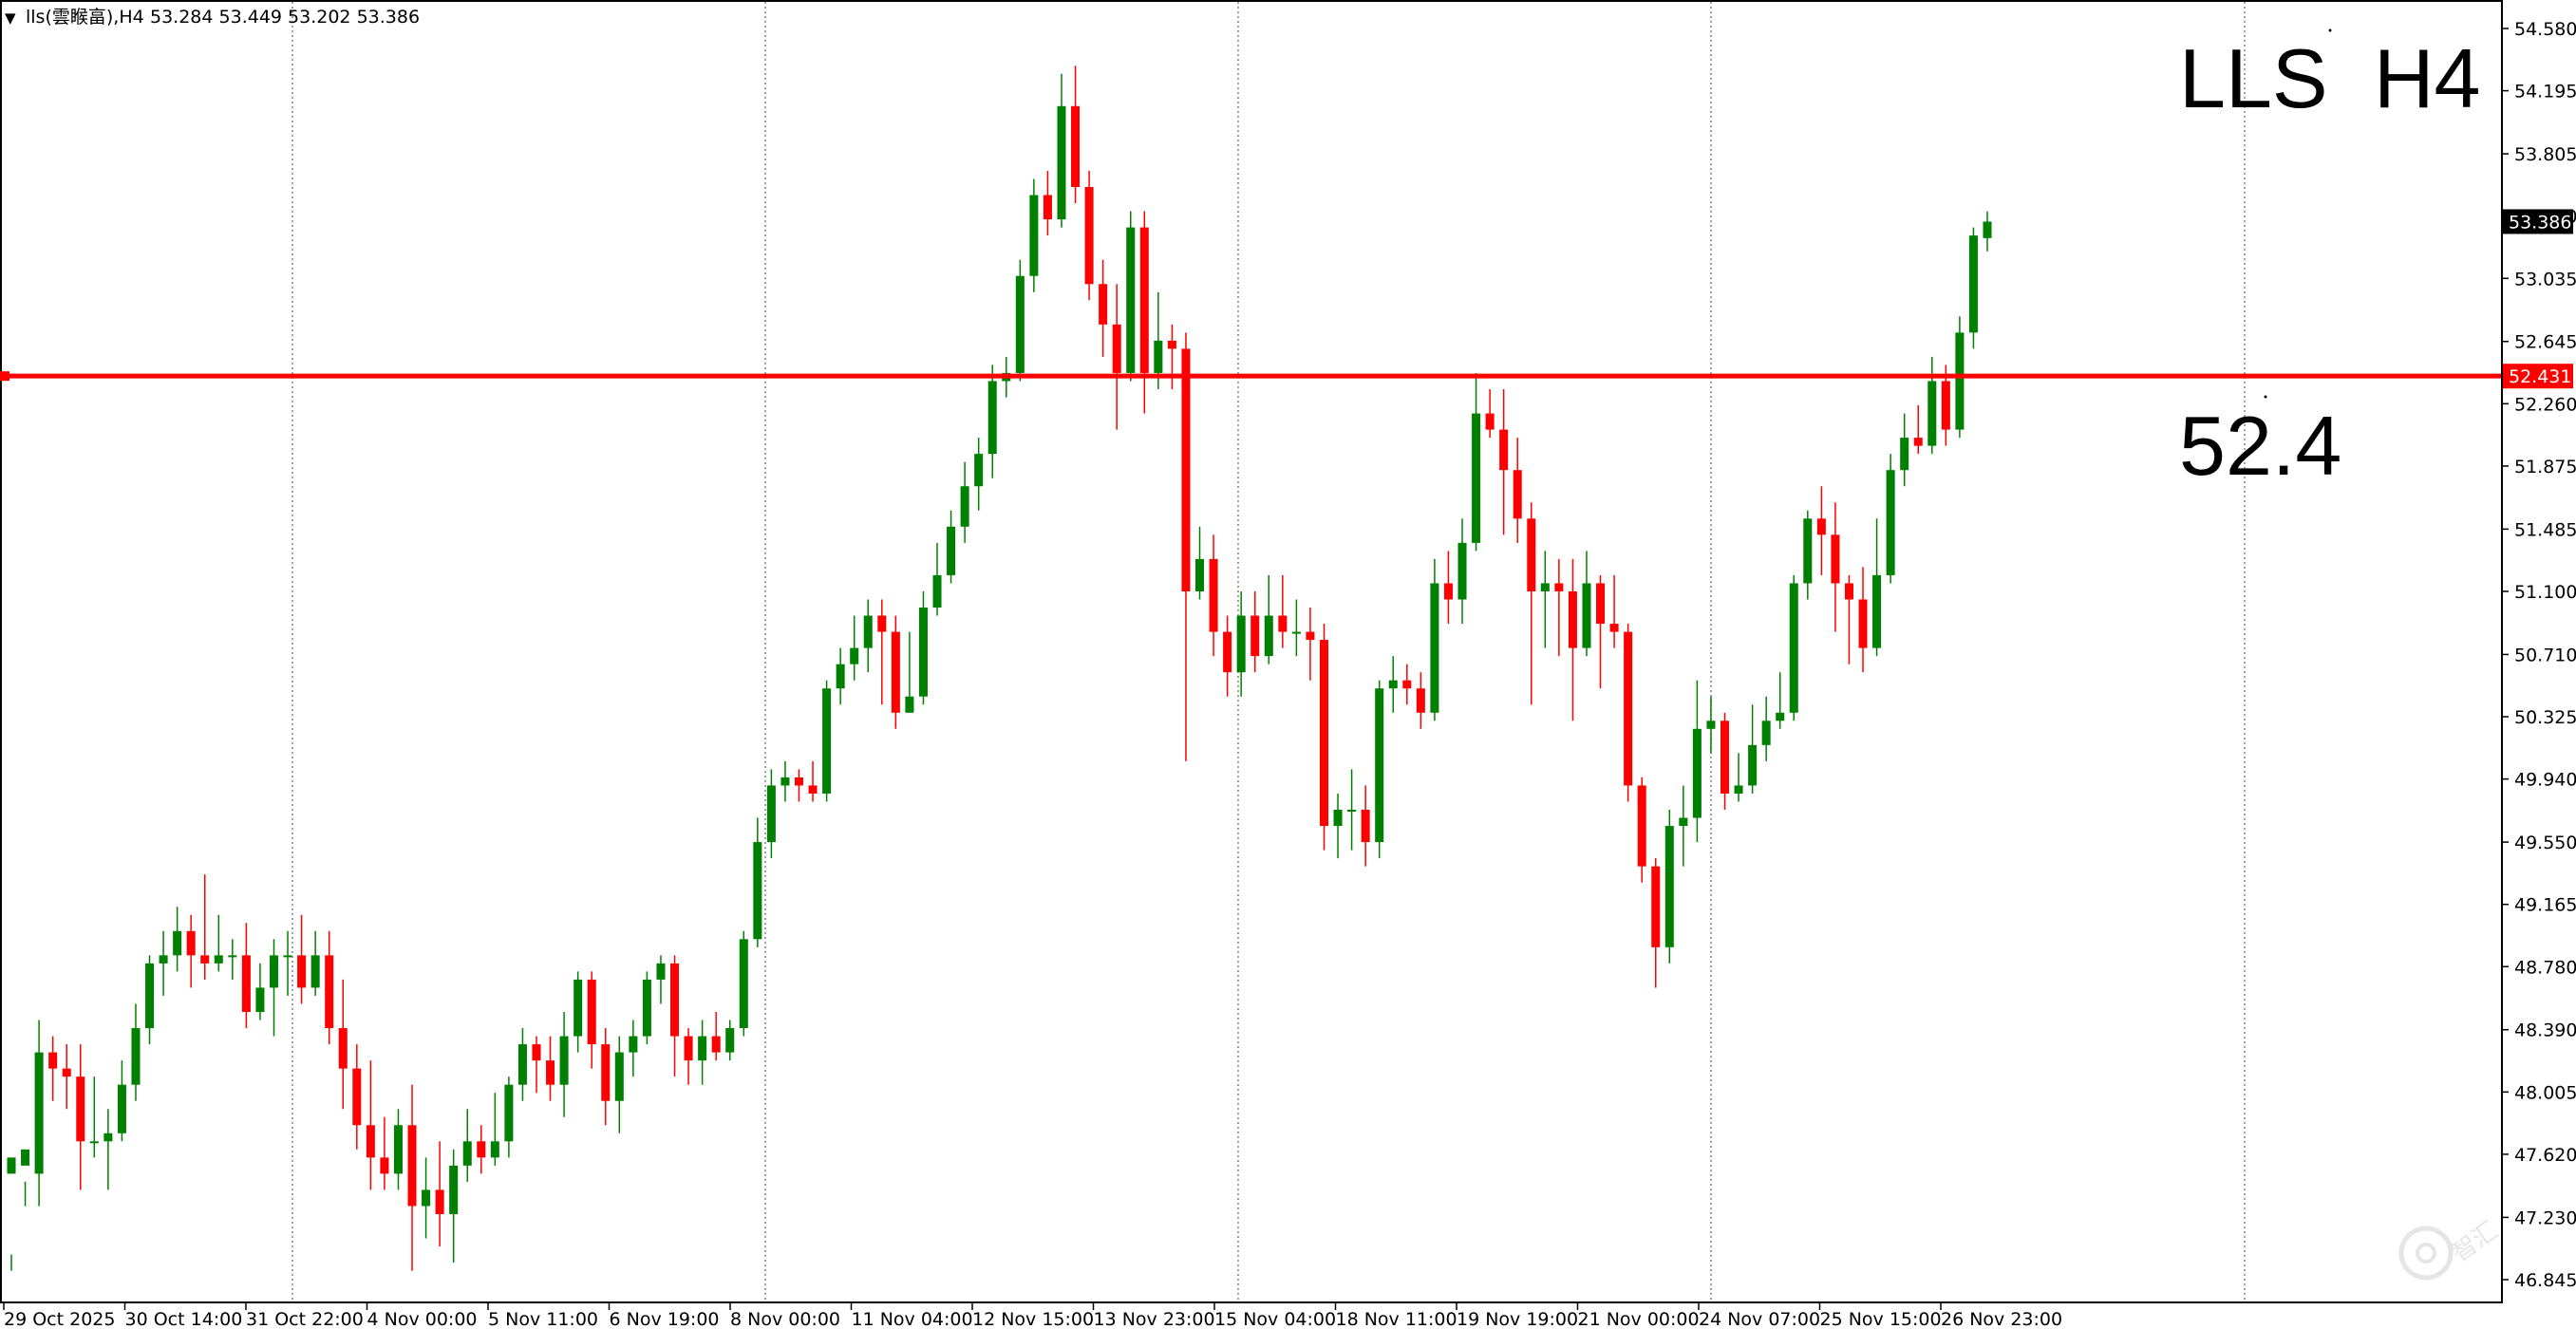 The image size is (2576, 1329). Describe the element at coordinates (10, 18) in the screenshot. I see `chart-menu-arrow: ▼` at that location.